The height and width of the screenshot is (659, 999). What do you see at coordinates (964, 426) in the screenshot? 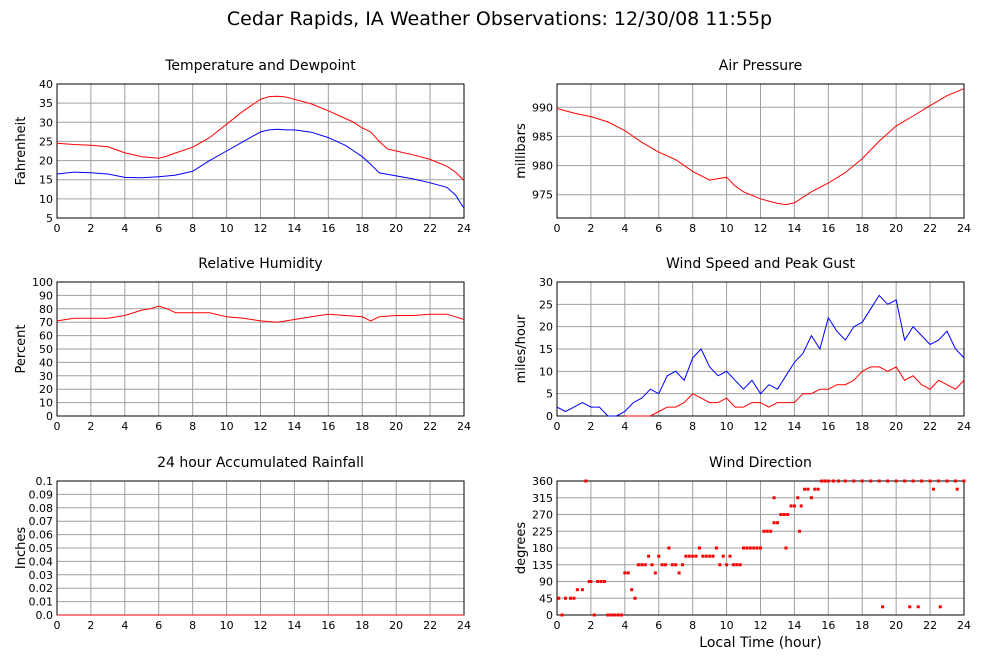
I see `wind-xtick: 24` at bounding box center [964, 426].